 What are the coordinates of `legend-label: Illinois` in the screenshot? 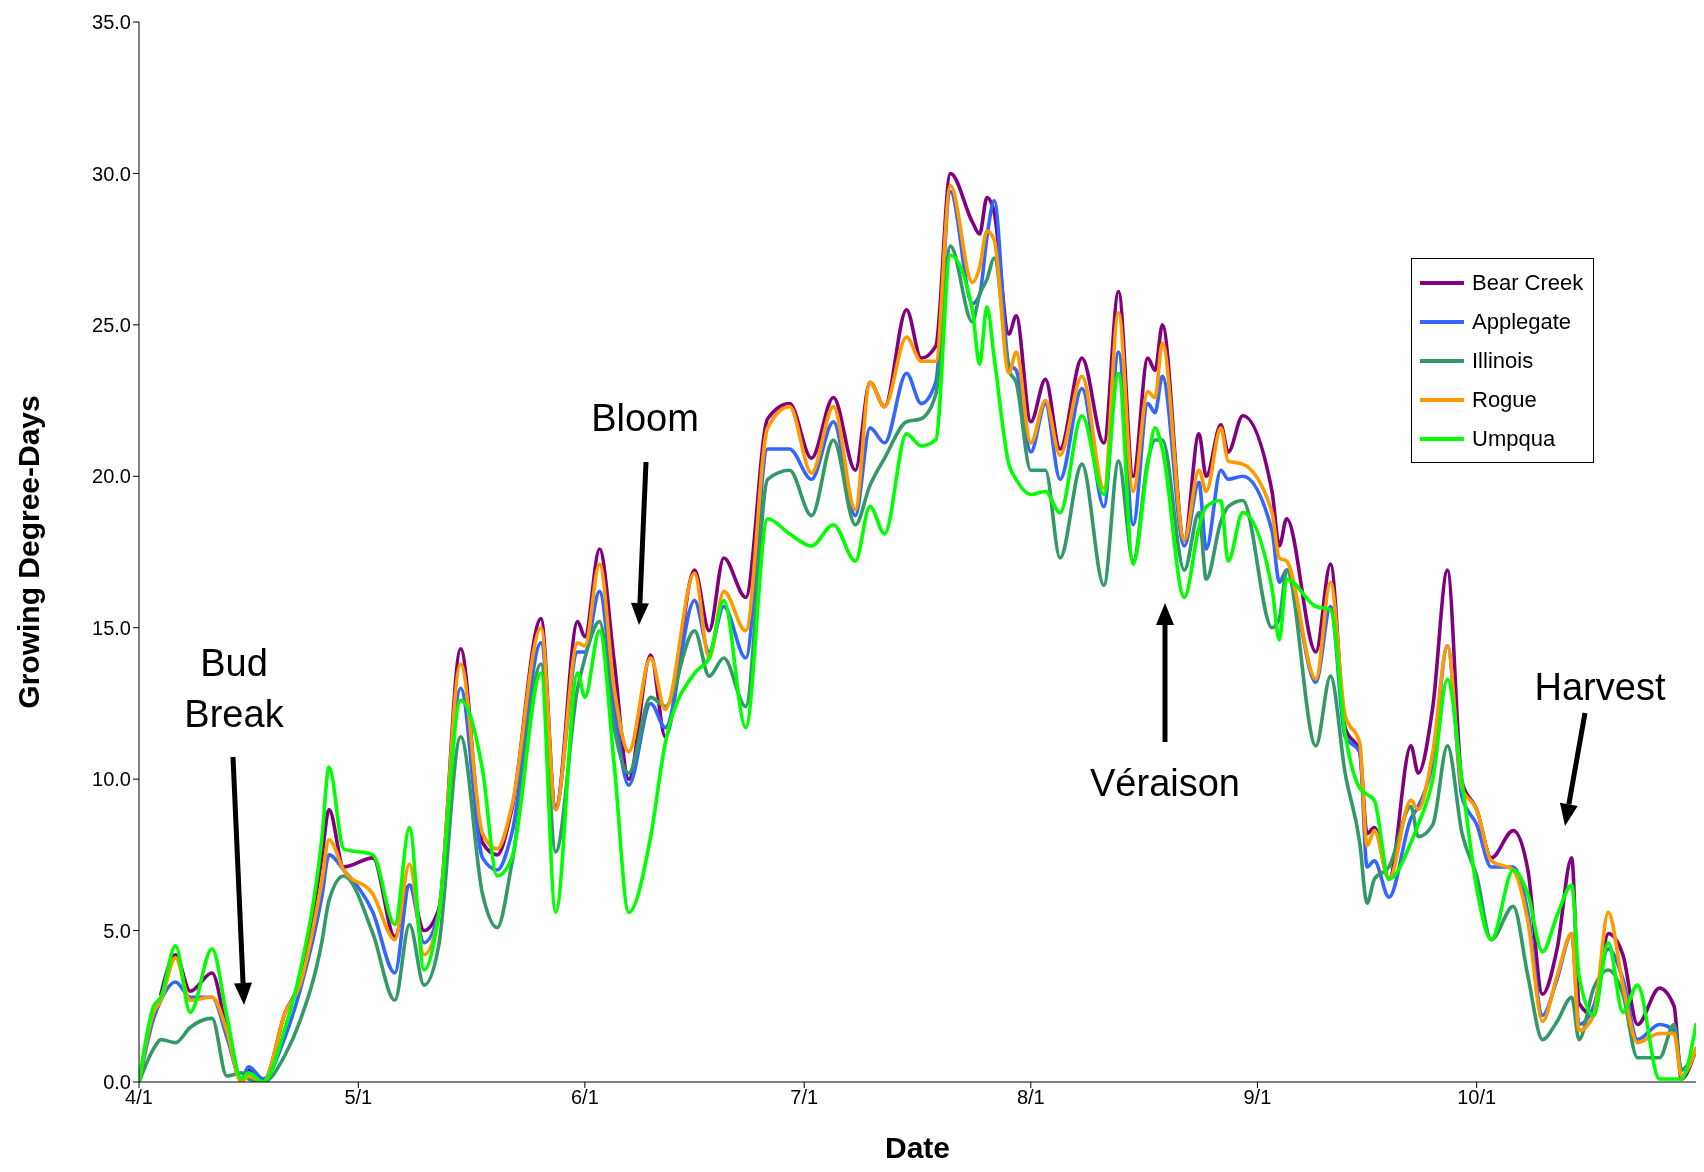 It's located at (1503, 361).